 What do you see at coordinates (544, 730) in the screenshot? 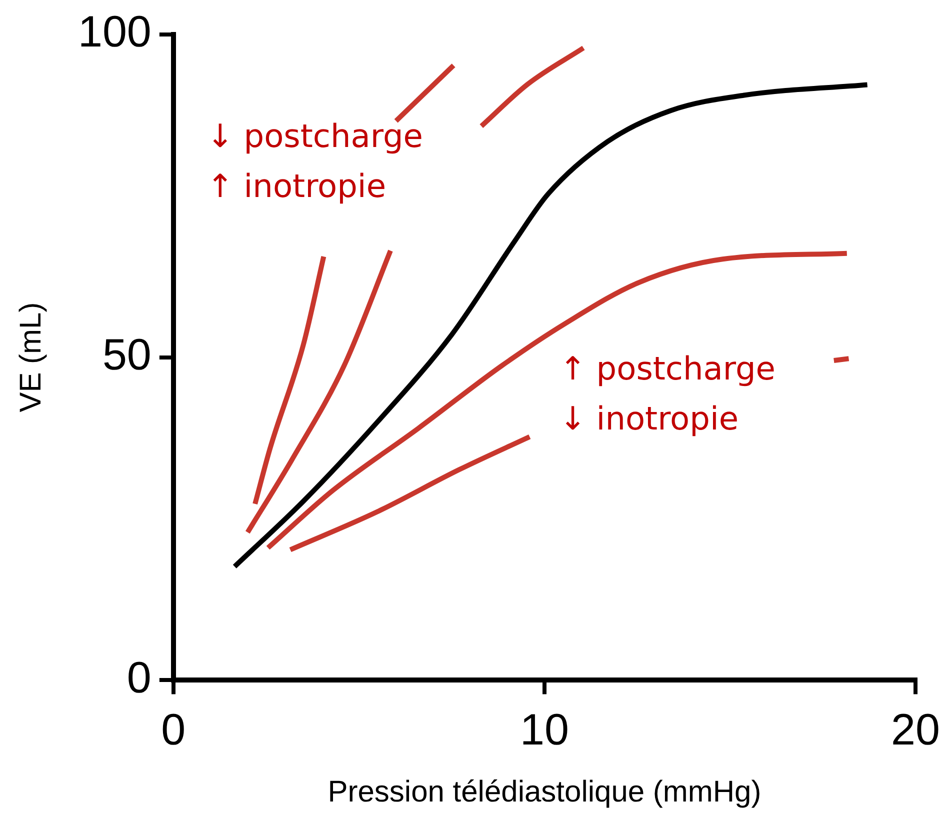
I see `x-tick-label: 10` at bounding box center [544, 730].